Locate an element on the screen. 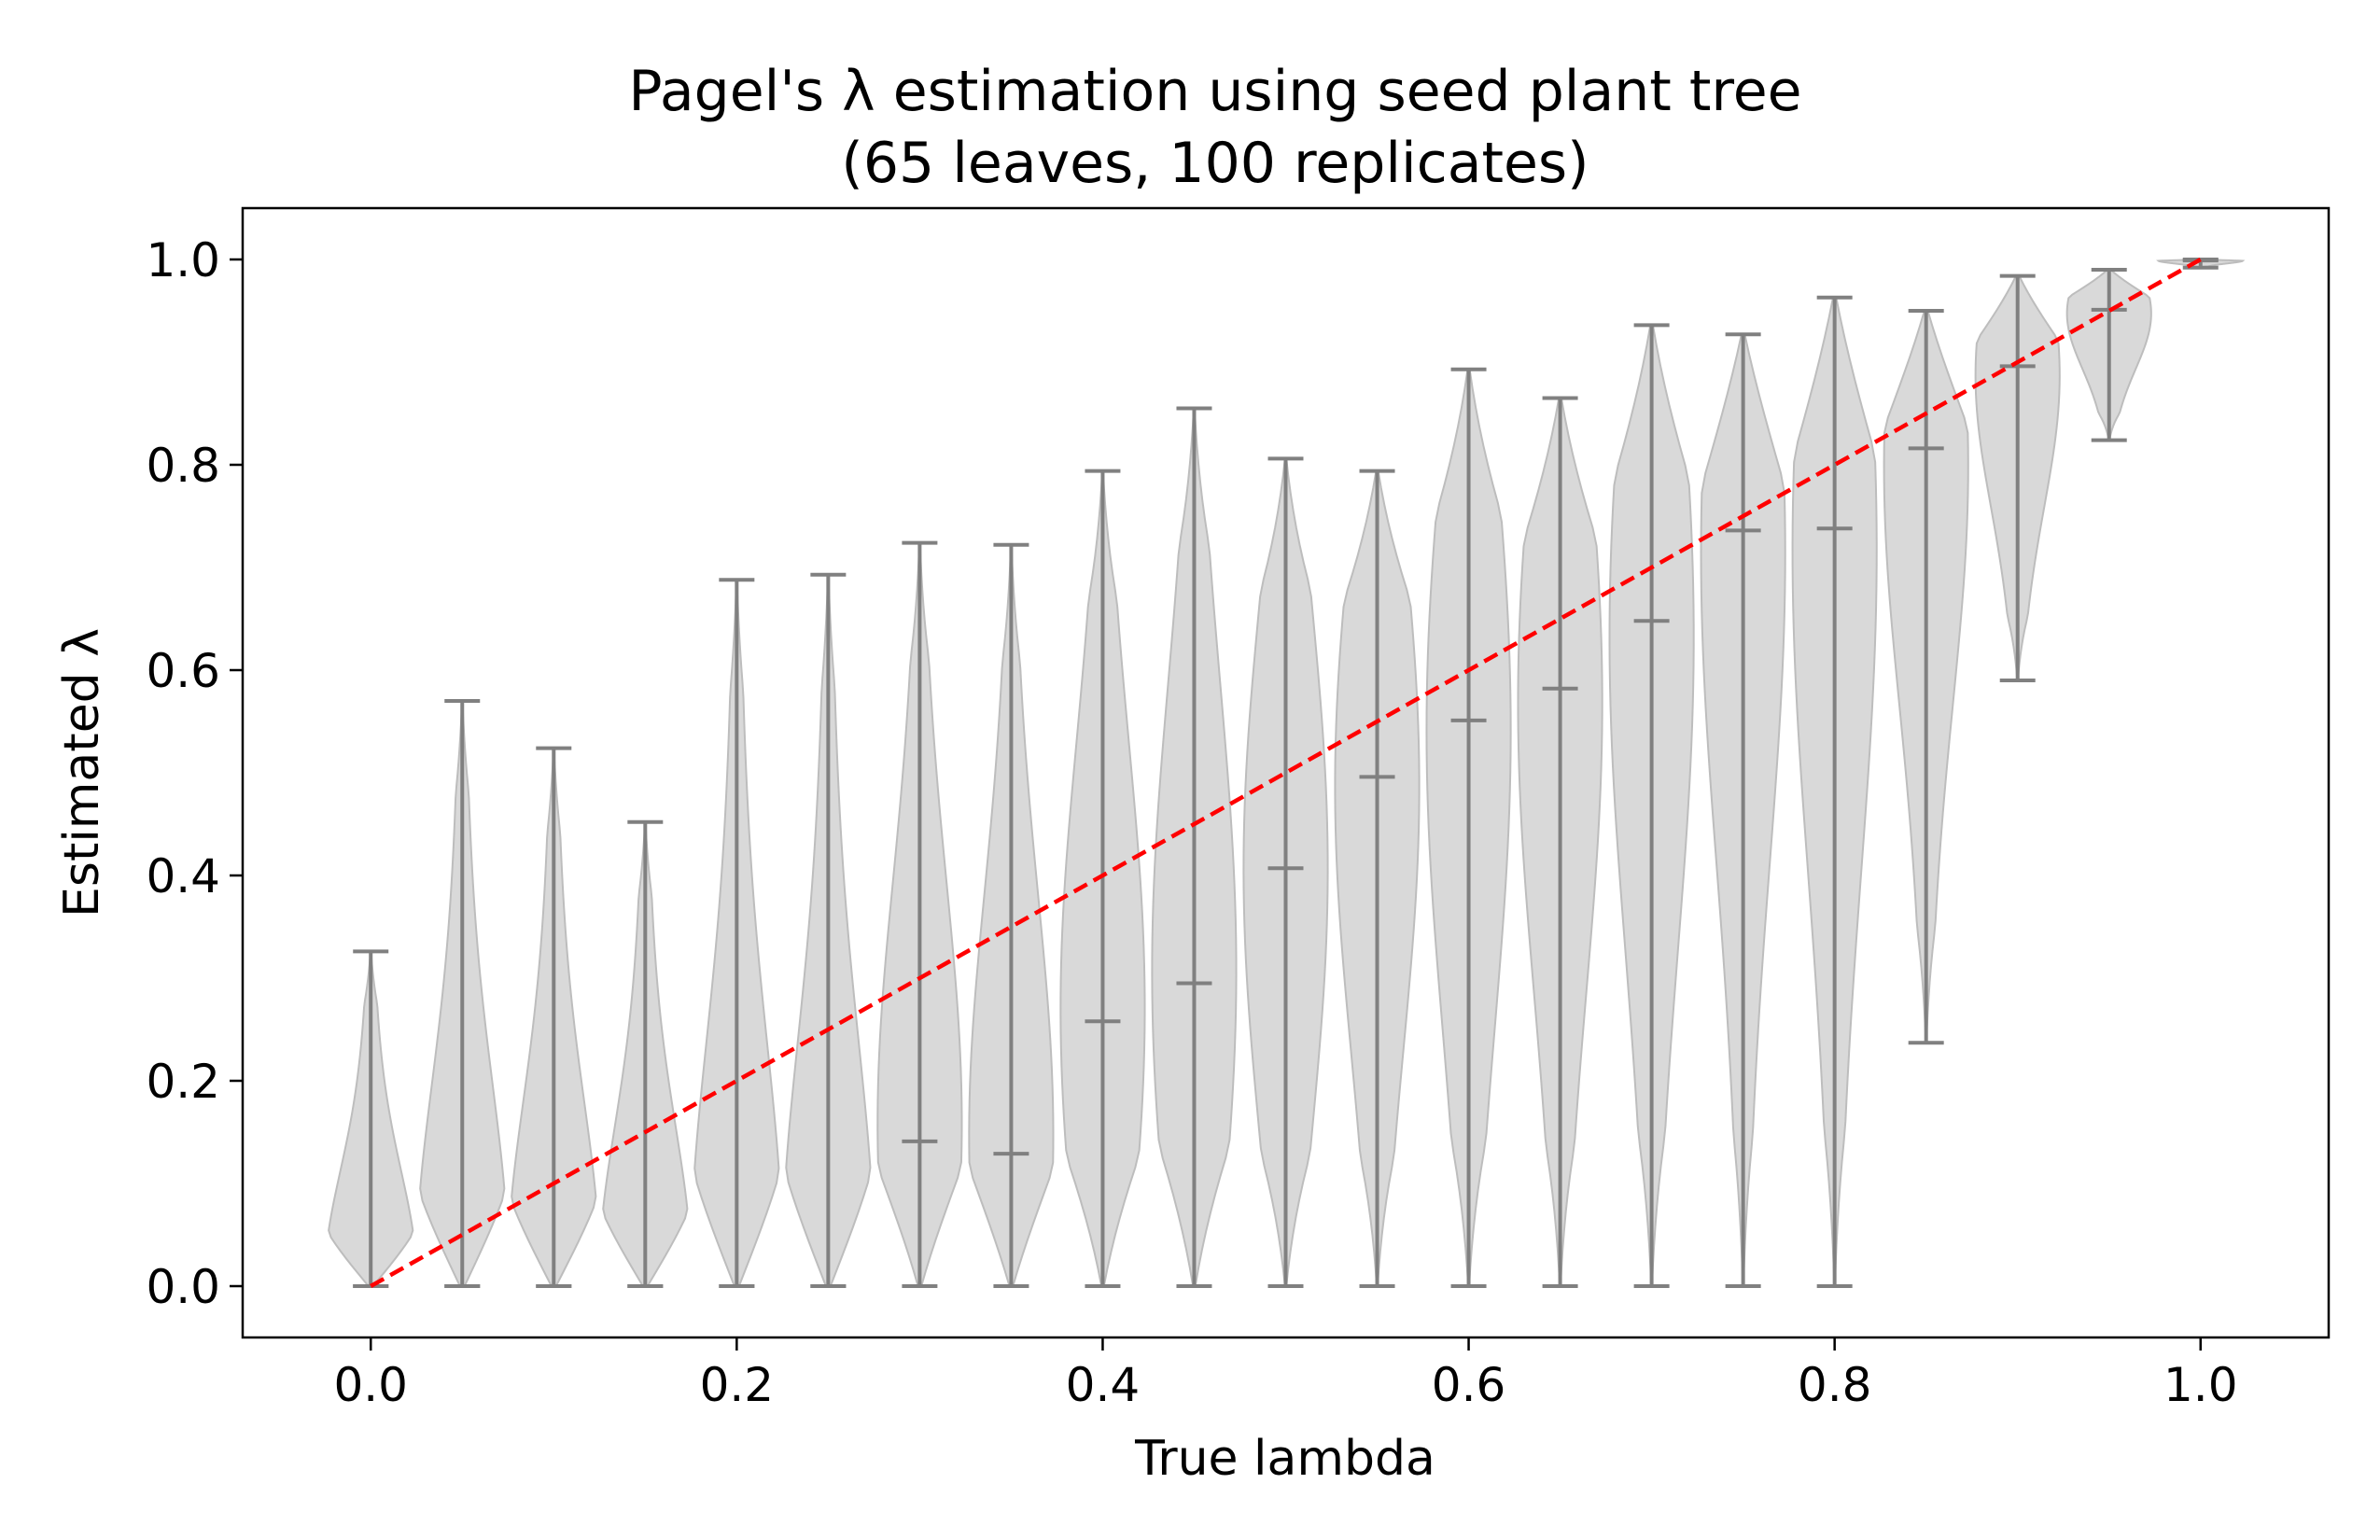 The width and height of the screenshot is (2380, 1540). x-axis: 0.0 0.2 0.4 0.6 0.8 1.0 is located at coordinates (1285, 1374).